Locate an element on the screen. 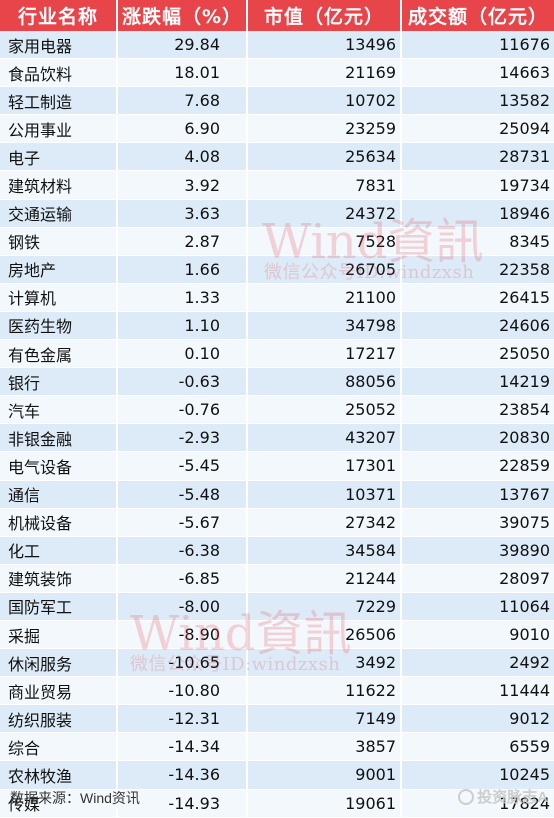 The height and width of the screenshot is (818, 554). logo-icon is located at coordinates (466, 796).